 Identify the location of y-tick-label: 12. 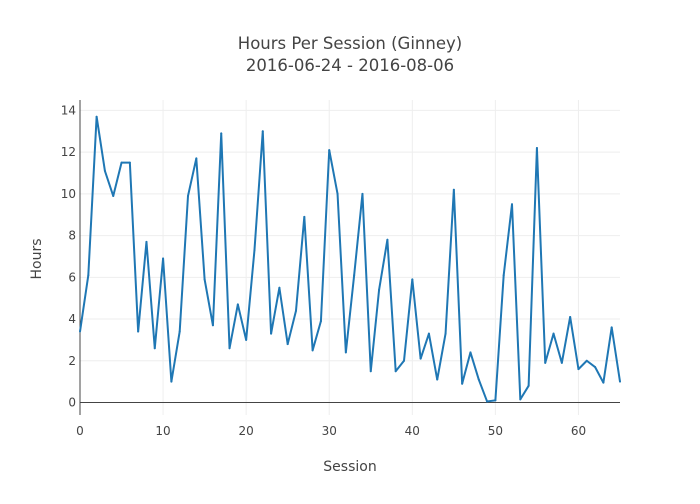
(68, 152).